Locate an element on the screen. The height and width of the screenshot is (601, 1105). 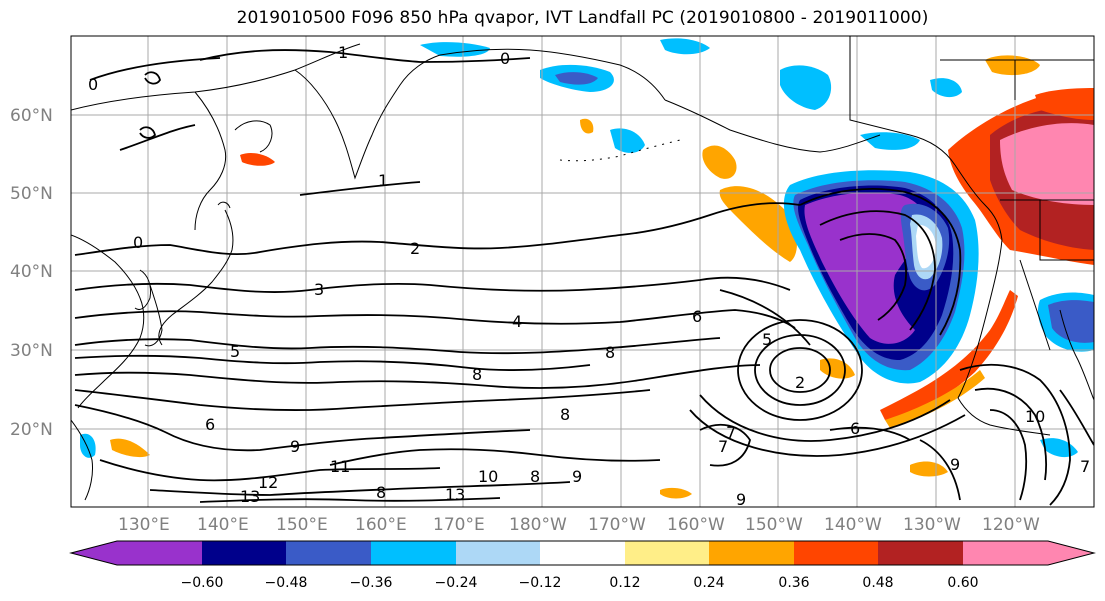
lat-label: 50°N is located at coordinates (31, 194).